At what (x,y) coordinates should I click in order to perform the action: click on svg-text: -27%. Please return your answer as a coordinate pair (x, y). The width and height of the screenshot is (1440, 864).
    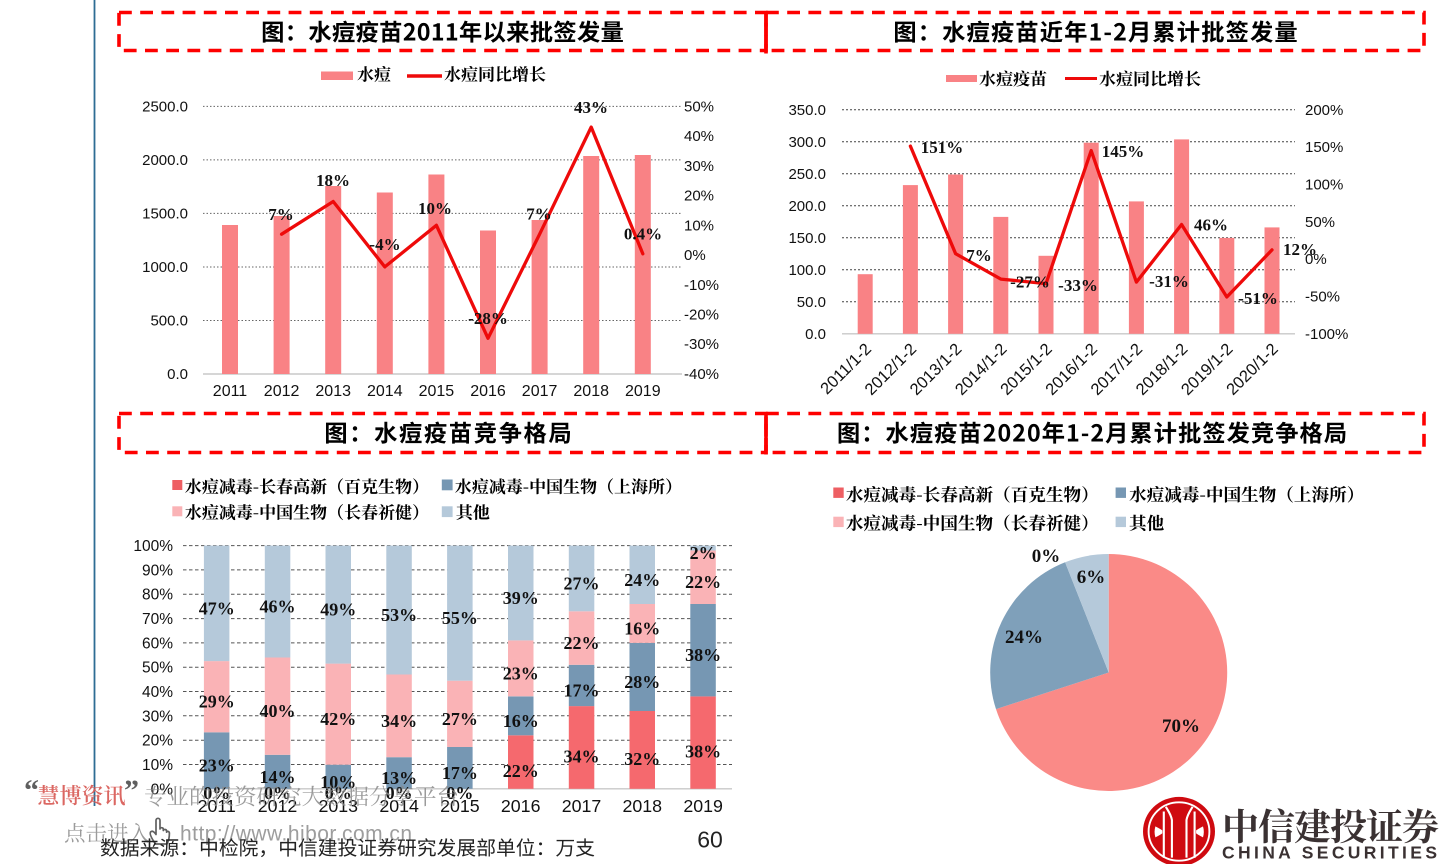
    Looking at the image, I should click on (1030, 282).